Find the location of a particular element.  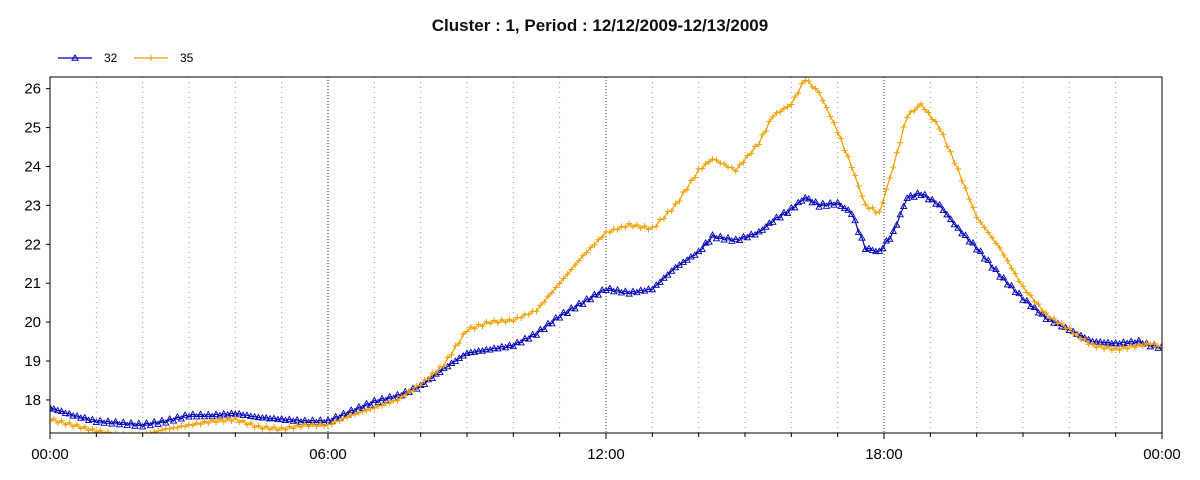

y-tick-label: 25 is located at coordinates (32, 128).